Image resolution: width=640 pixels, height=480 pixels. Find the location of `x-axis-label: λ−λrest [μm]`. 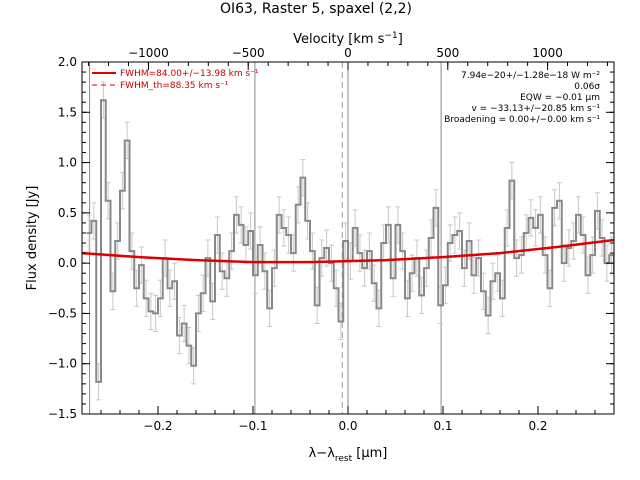

x-axis-label: λ−λrest [μm] is located at coordinates (348, 455).